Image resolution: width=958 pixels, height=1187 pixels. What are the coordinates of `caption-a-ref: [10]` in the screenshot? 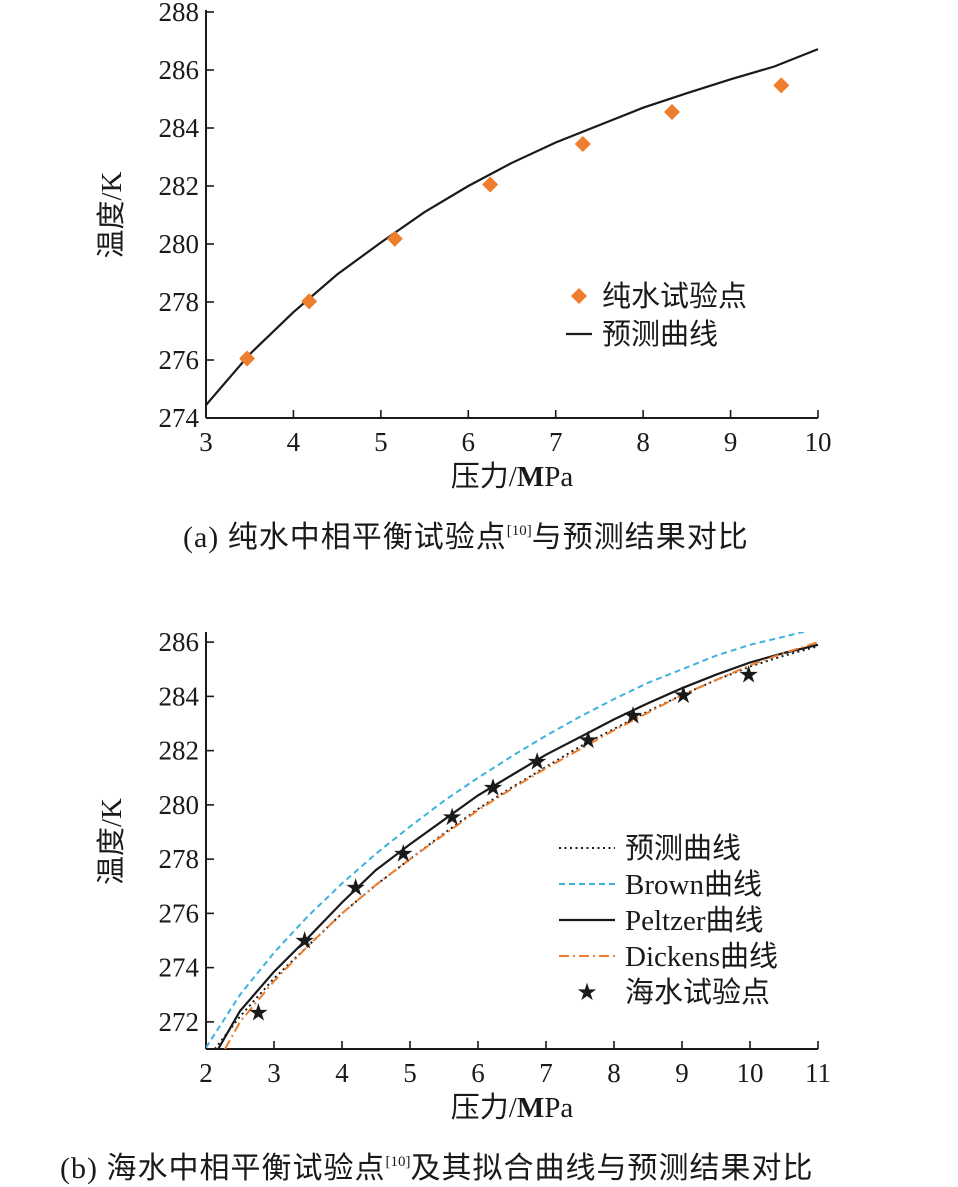 It's located at (519, 531).